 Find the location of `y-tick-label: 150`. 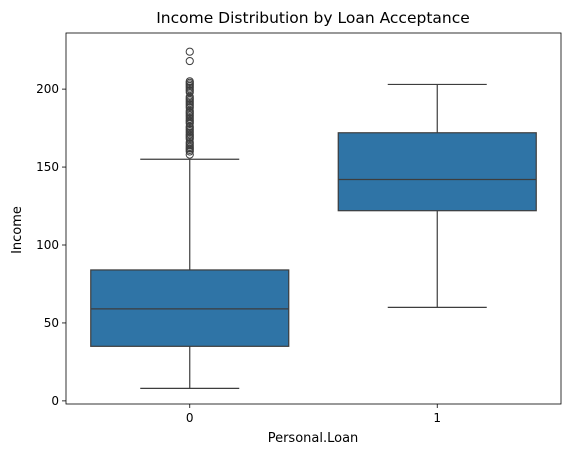

y-tick-label: 150 is located at coordinates (47, 167).